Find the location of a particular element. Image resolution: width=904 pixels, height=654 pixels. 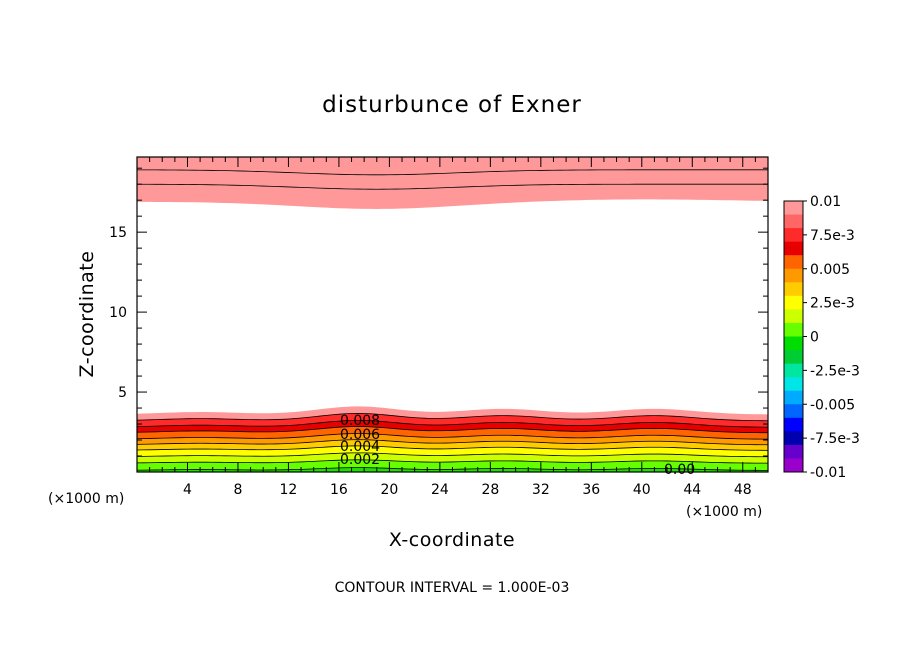

x-axis-title: X-coordinate is located at coordinates (452, 540).